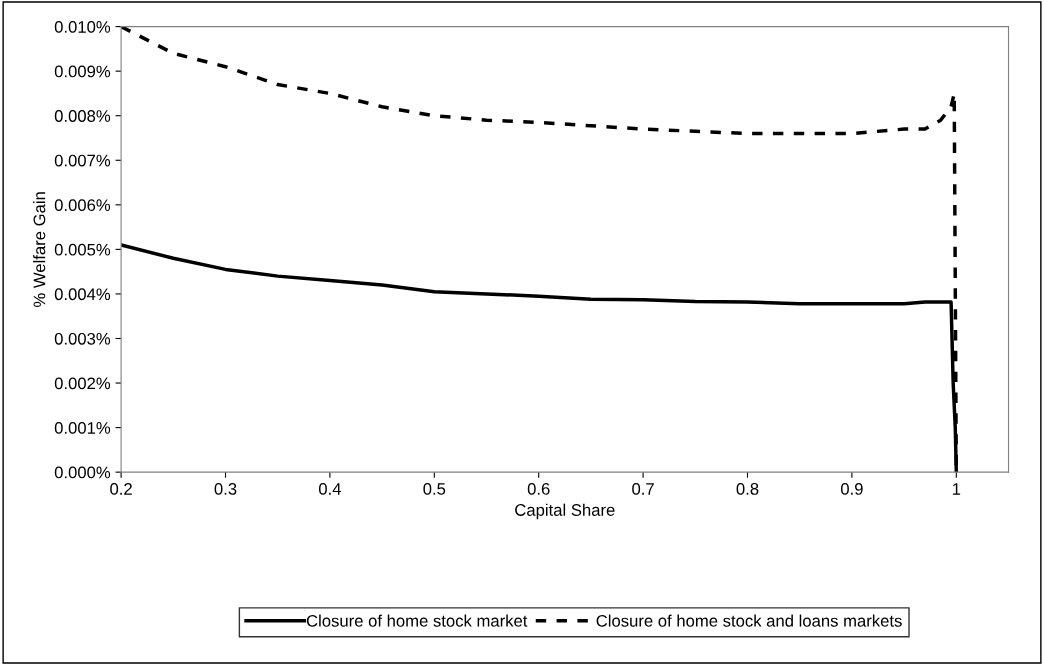 Image resolution: width=1044 pixels, height=665 pixels. Describe the element at coordinates (82, 205) in the screenshot. I see `y-tick-label: 0.006%` at that location.